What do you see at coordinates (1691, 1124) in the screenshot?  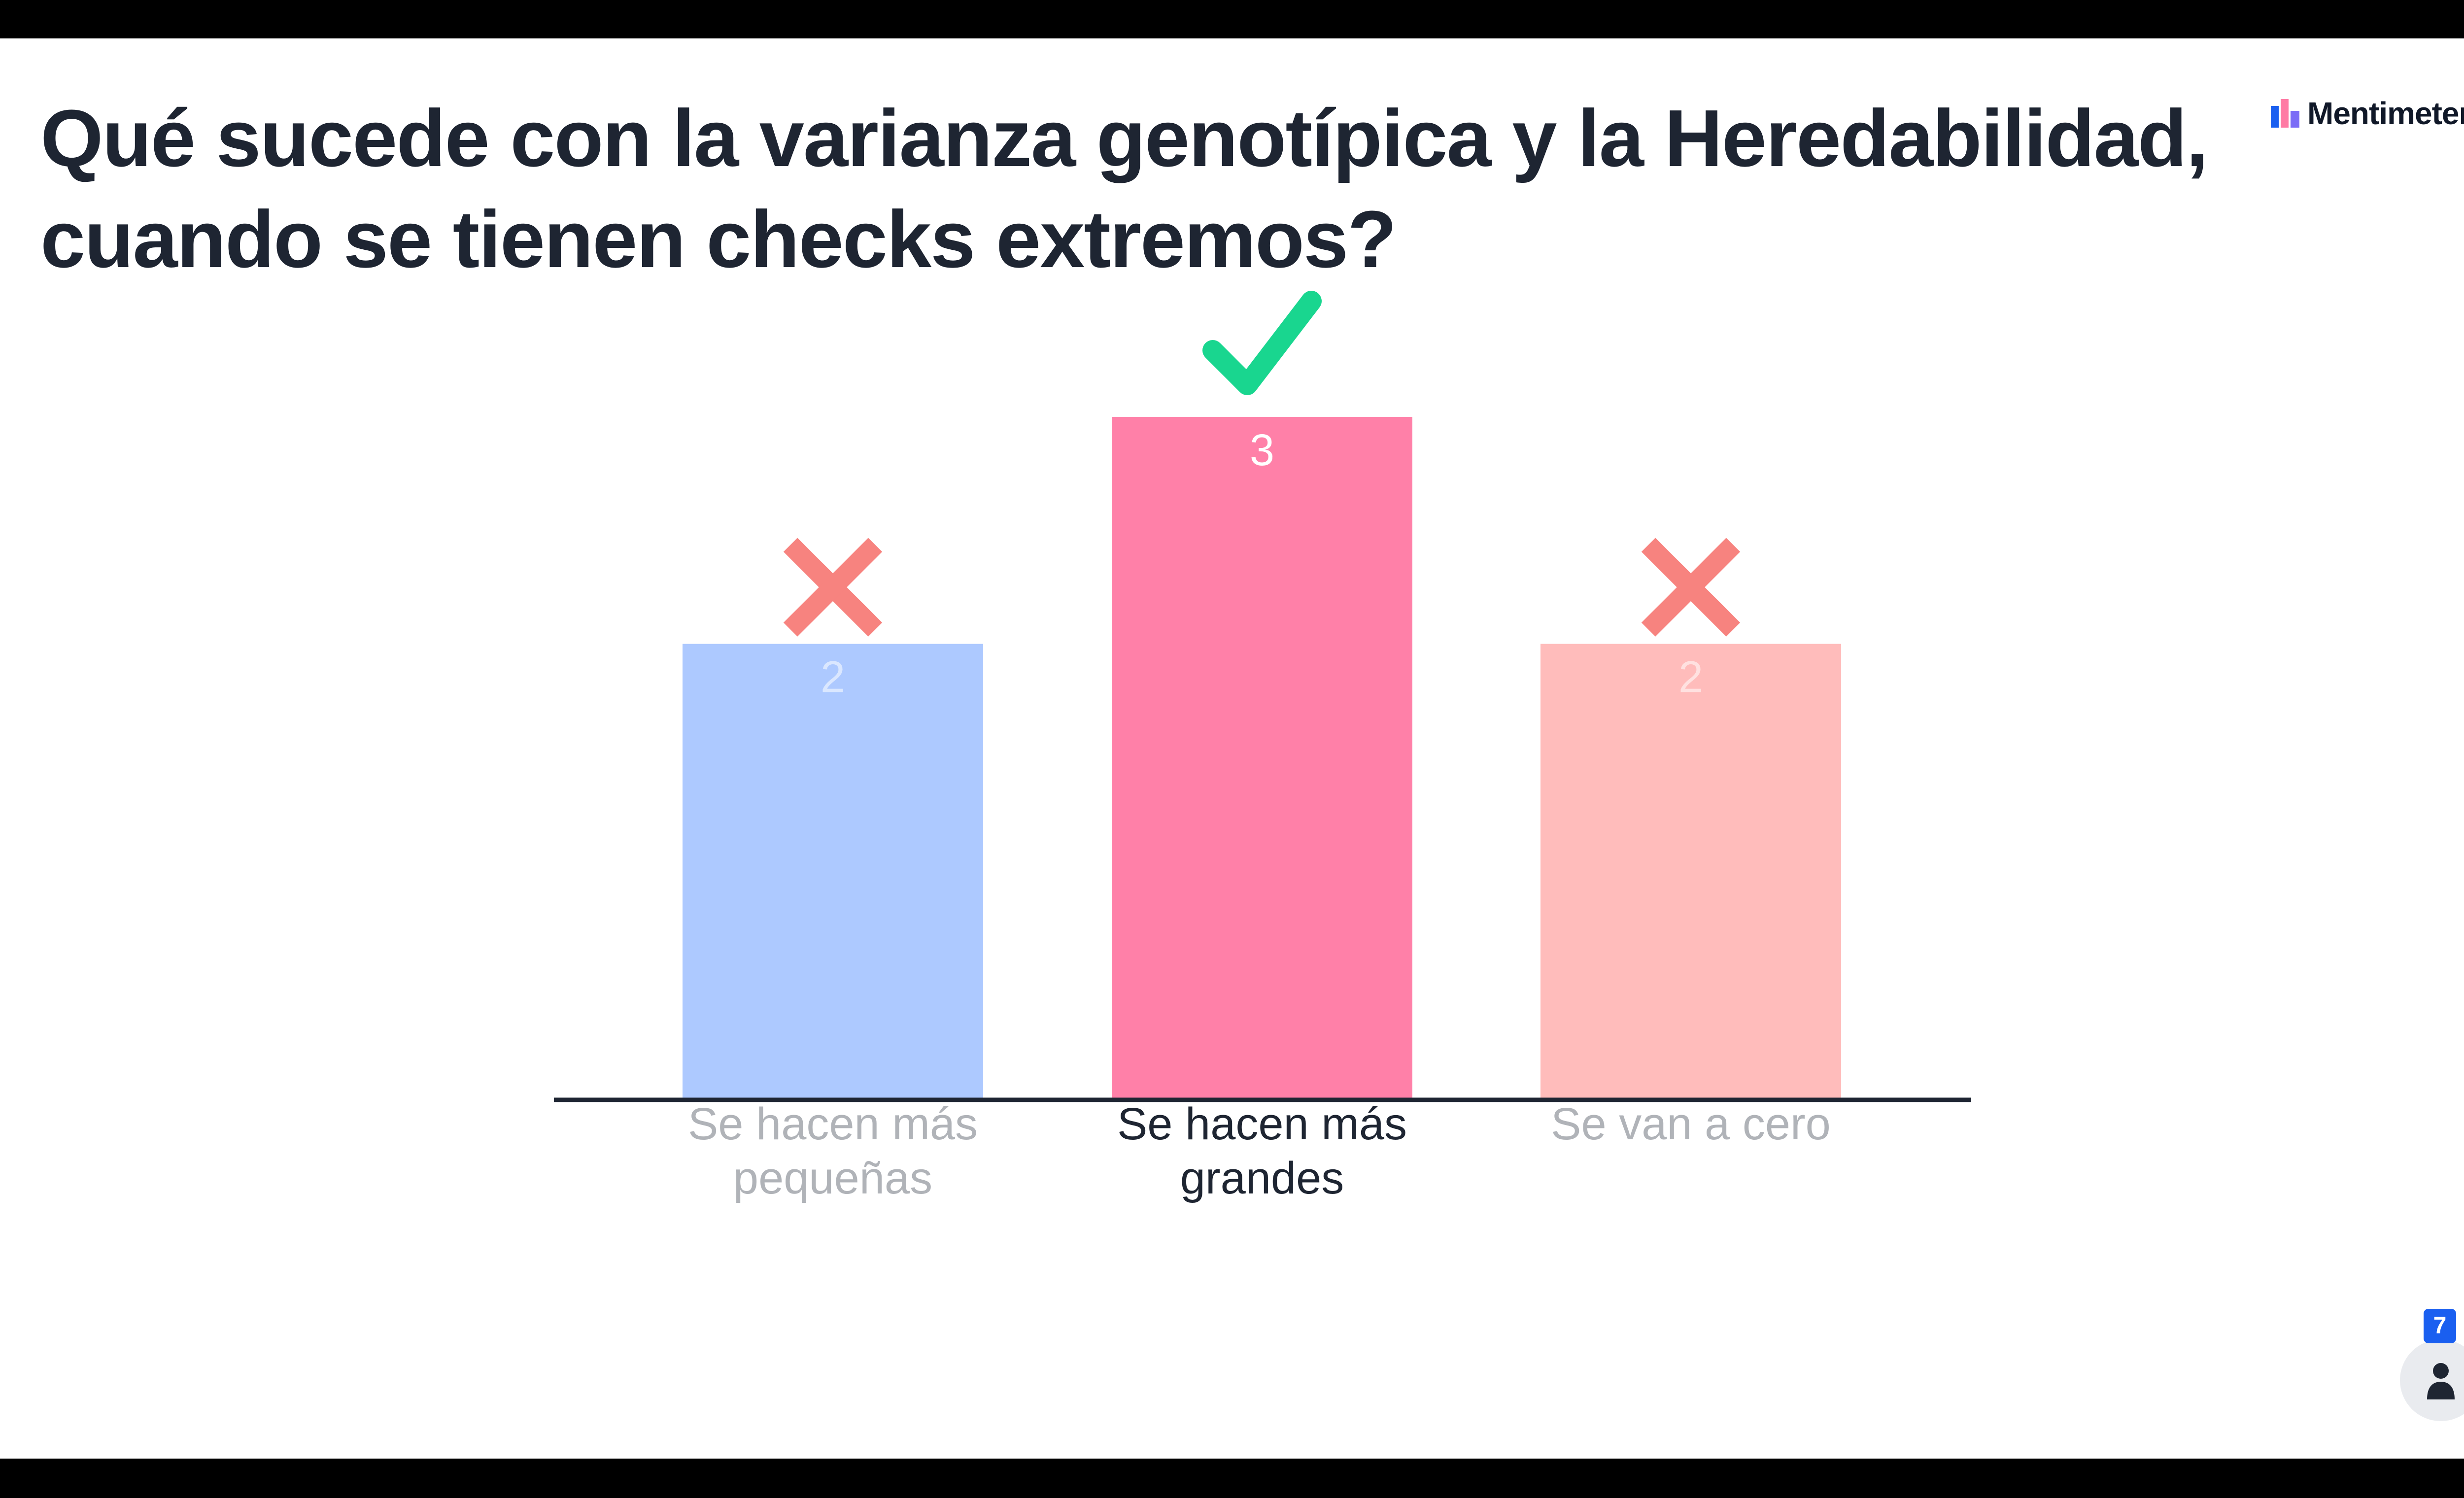 I see `category-label-3: Se van a cero` at bounding box center [1691, 1124].